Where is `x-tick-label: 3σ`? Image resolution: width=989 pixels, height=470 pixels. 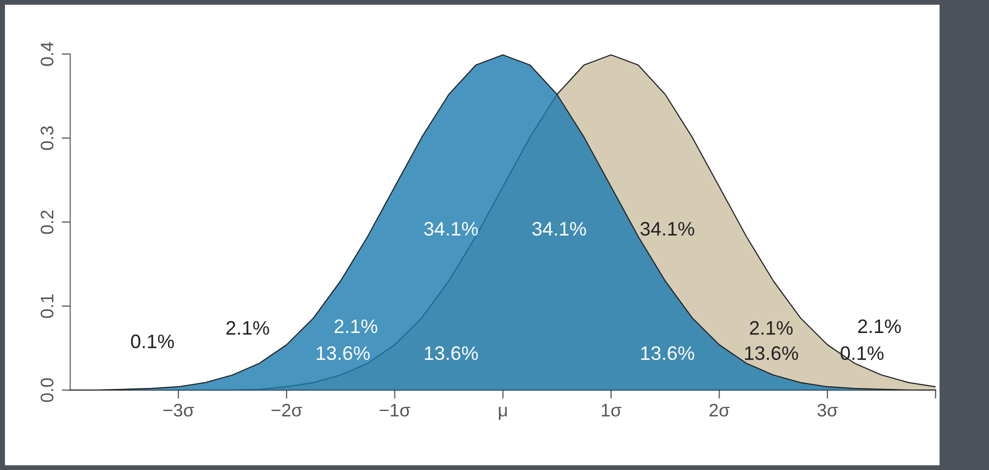
x-tick-label: 3σ is located at coordinates (828, 410).